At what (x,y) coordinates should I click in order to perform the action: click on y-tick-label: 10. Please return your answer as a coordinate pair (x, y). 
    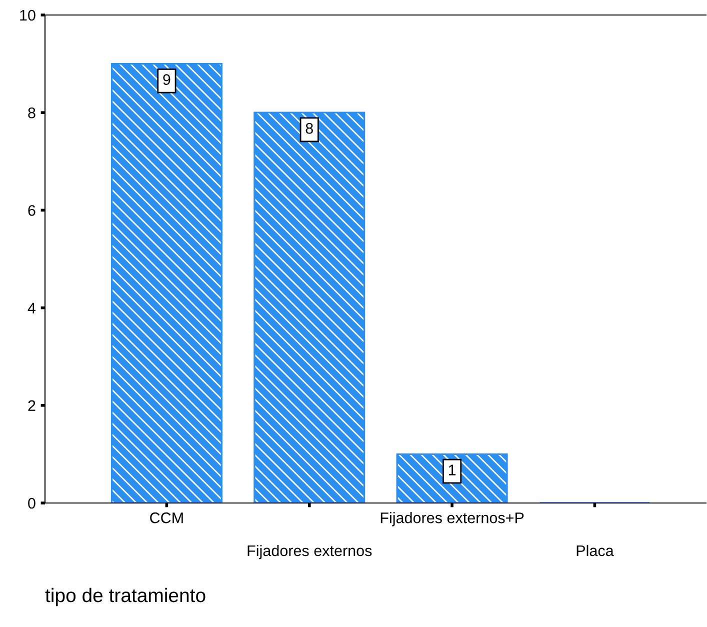
    Looking at the image, I should click on (28, 15).